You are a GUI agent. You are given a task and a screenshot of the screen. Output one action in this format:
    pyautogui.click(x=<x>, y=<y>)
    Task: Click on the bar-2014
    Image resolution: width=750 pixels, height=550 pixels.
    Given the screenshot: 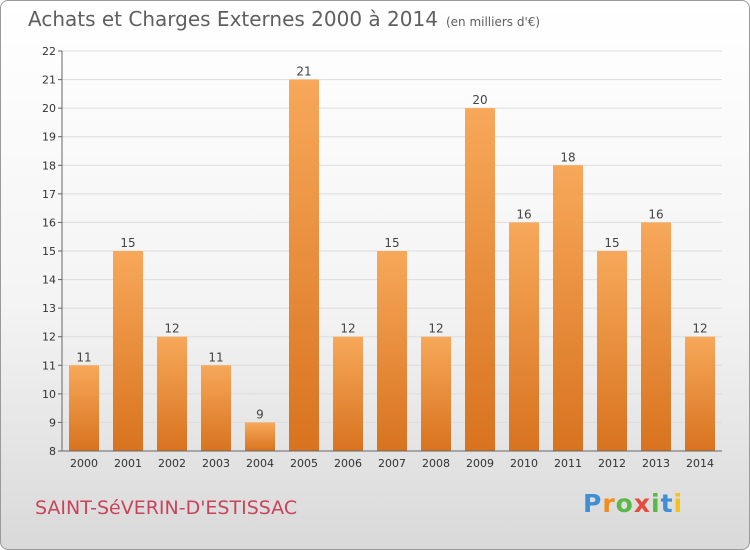 What is the action you would take?
    pyautogui.click(x=700, y=393)
    